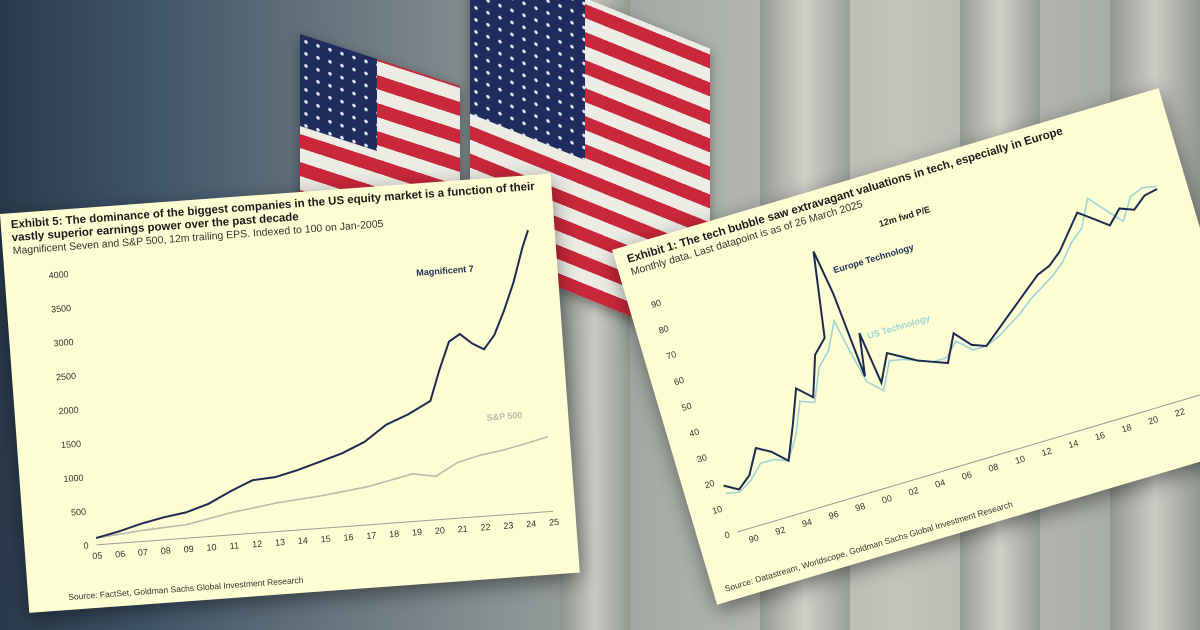  Describe the element at coordinates (58, 274) in the screenshot. I see `y-tick-label: 4000` at that location.